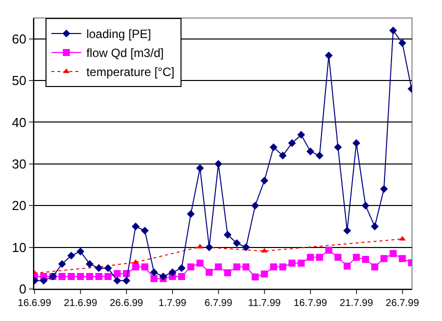  What do you see at coordinates (127, 303) in the screenshot?
I see `x-tick-label: 26.6.99` at bounding box center [127, 303].